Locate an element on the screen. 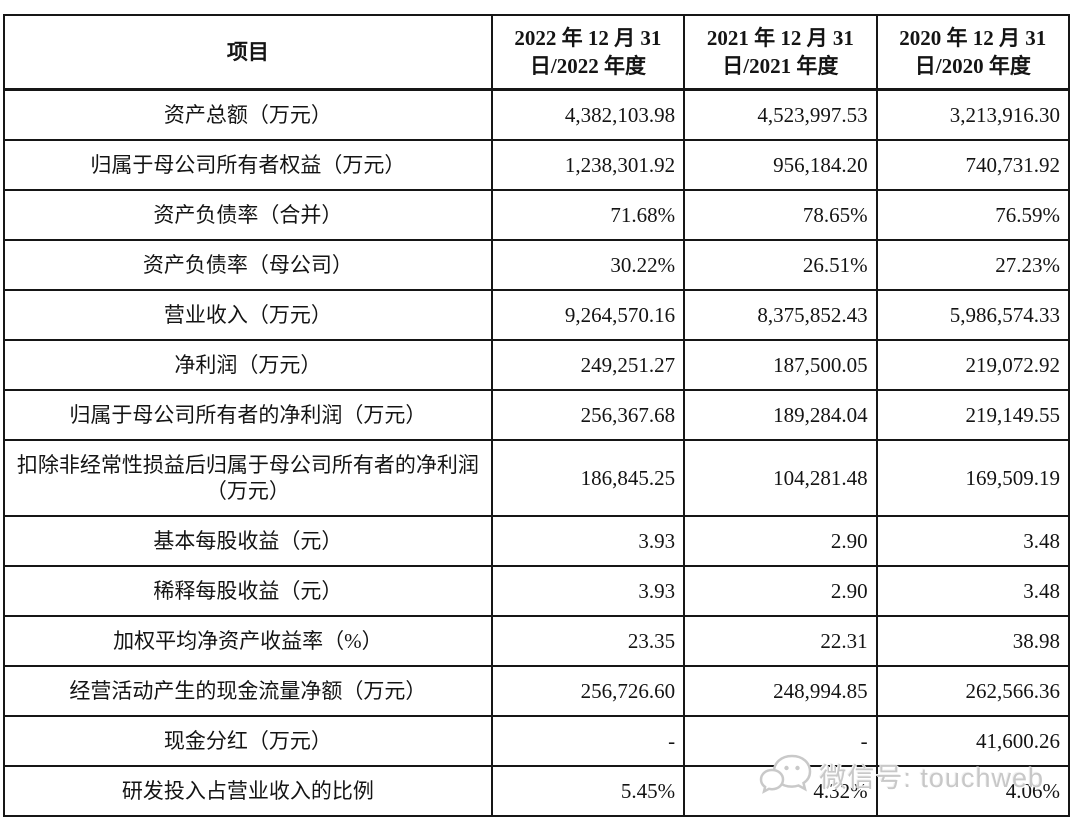  value-cell: 26.51% is located at coordinates (780, 265).